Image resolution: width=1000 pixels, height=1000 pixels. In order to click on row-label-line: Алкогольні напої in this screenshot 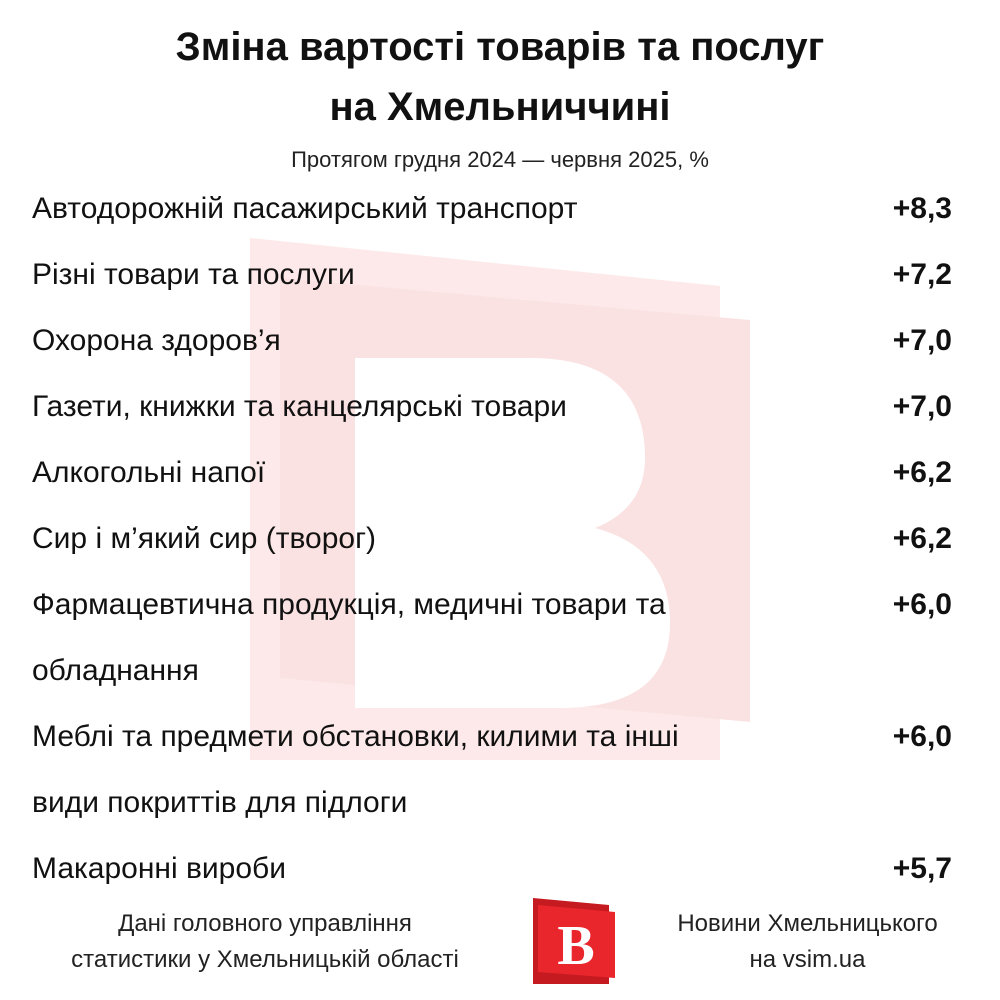, I will do `click(149, 472)`.